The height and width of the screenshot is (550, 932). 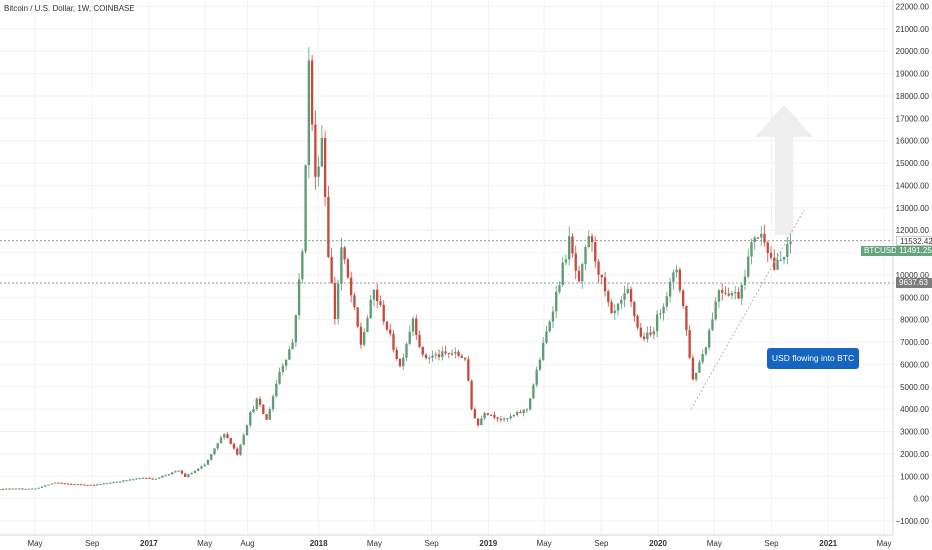 What do you see at coordinates (913, 141) in the screenshot?
I see `y-tick-label: 16000.00` at bounding box center [913, 141].